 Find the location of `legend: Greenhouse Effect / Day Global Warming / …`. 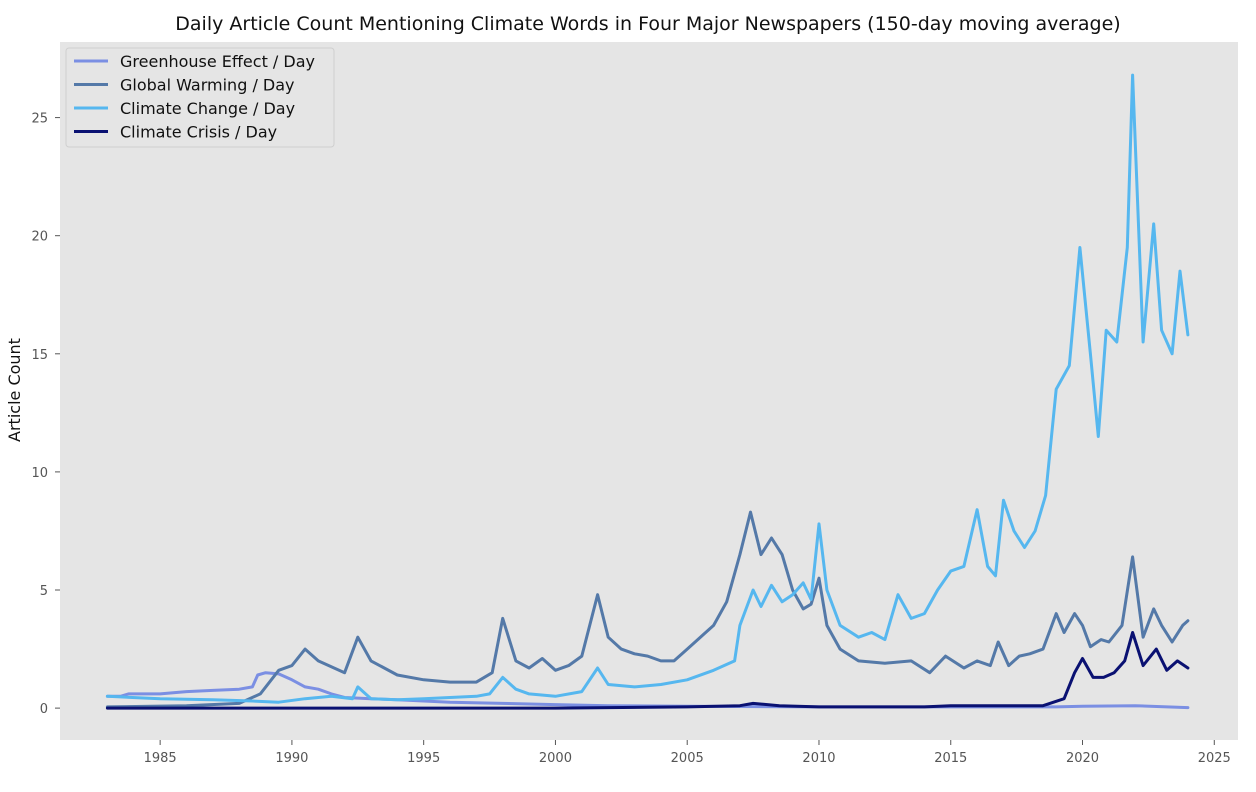

legend: Greenhouse Effect / Day Global Warming / … is located at coordinates (200, 97).